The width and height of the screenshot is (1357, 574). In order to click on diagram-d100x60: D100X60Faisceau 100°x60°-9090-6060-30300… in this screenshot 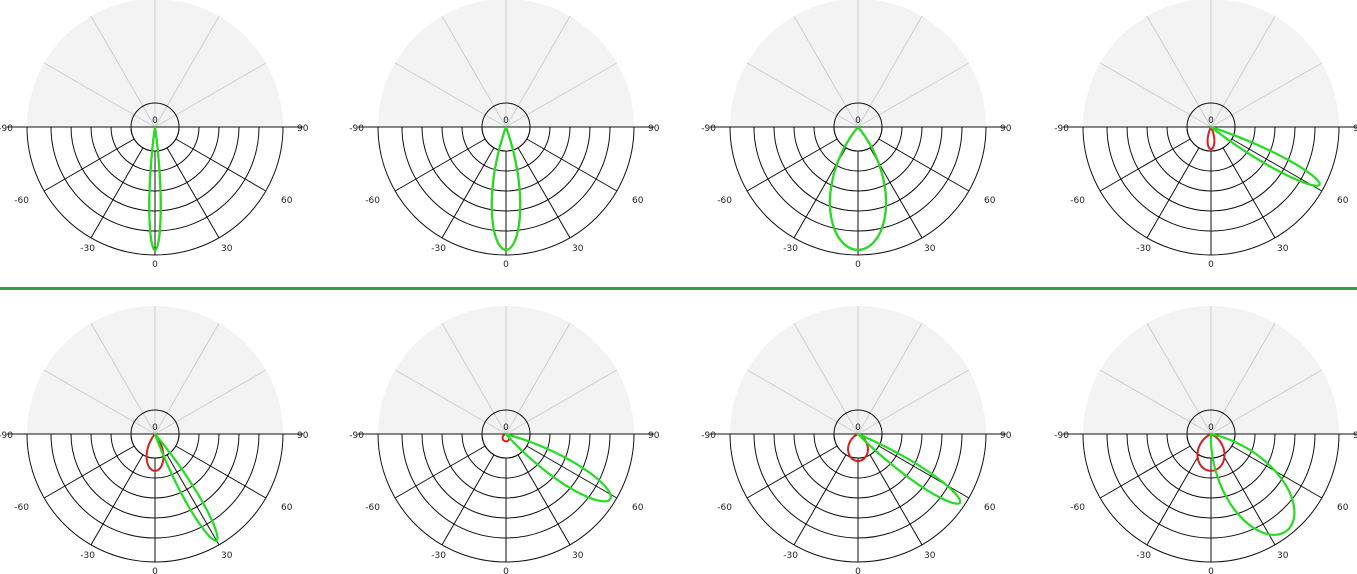, I will do `click(1205, 440)`.